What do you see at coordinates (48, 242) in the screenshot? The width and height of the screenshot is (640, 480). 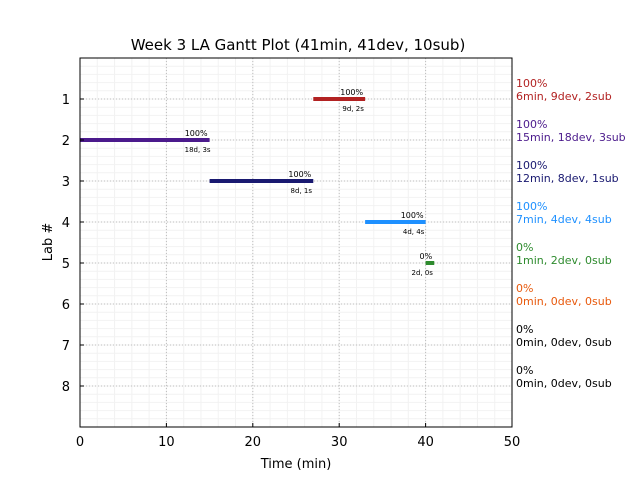 I see `y-axis-label: Lab #` at bounding box center [48, 242].